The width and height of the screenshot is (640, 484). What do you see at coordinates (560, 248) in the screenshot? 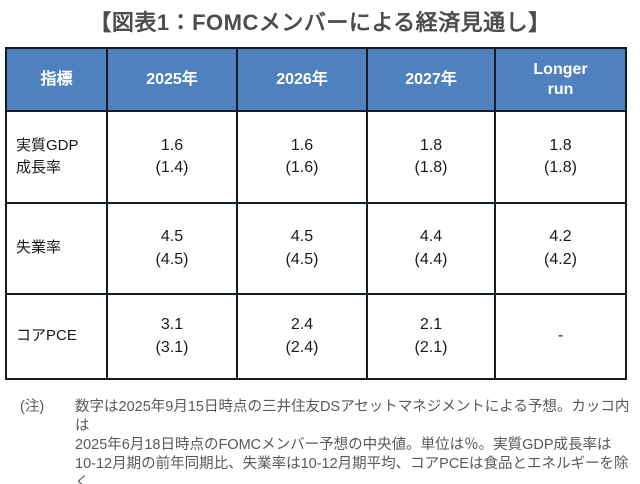
I see `table-cell: 4.2 (4.2)` at bounding box center [560, 248].